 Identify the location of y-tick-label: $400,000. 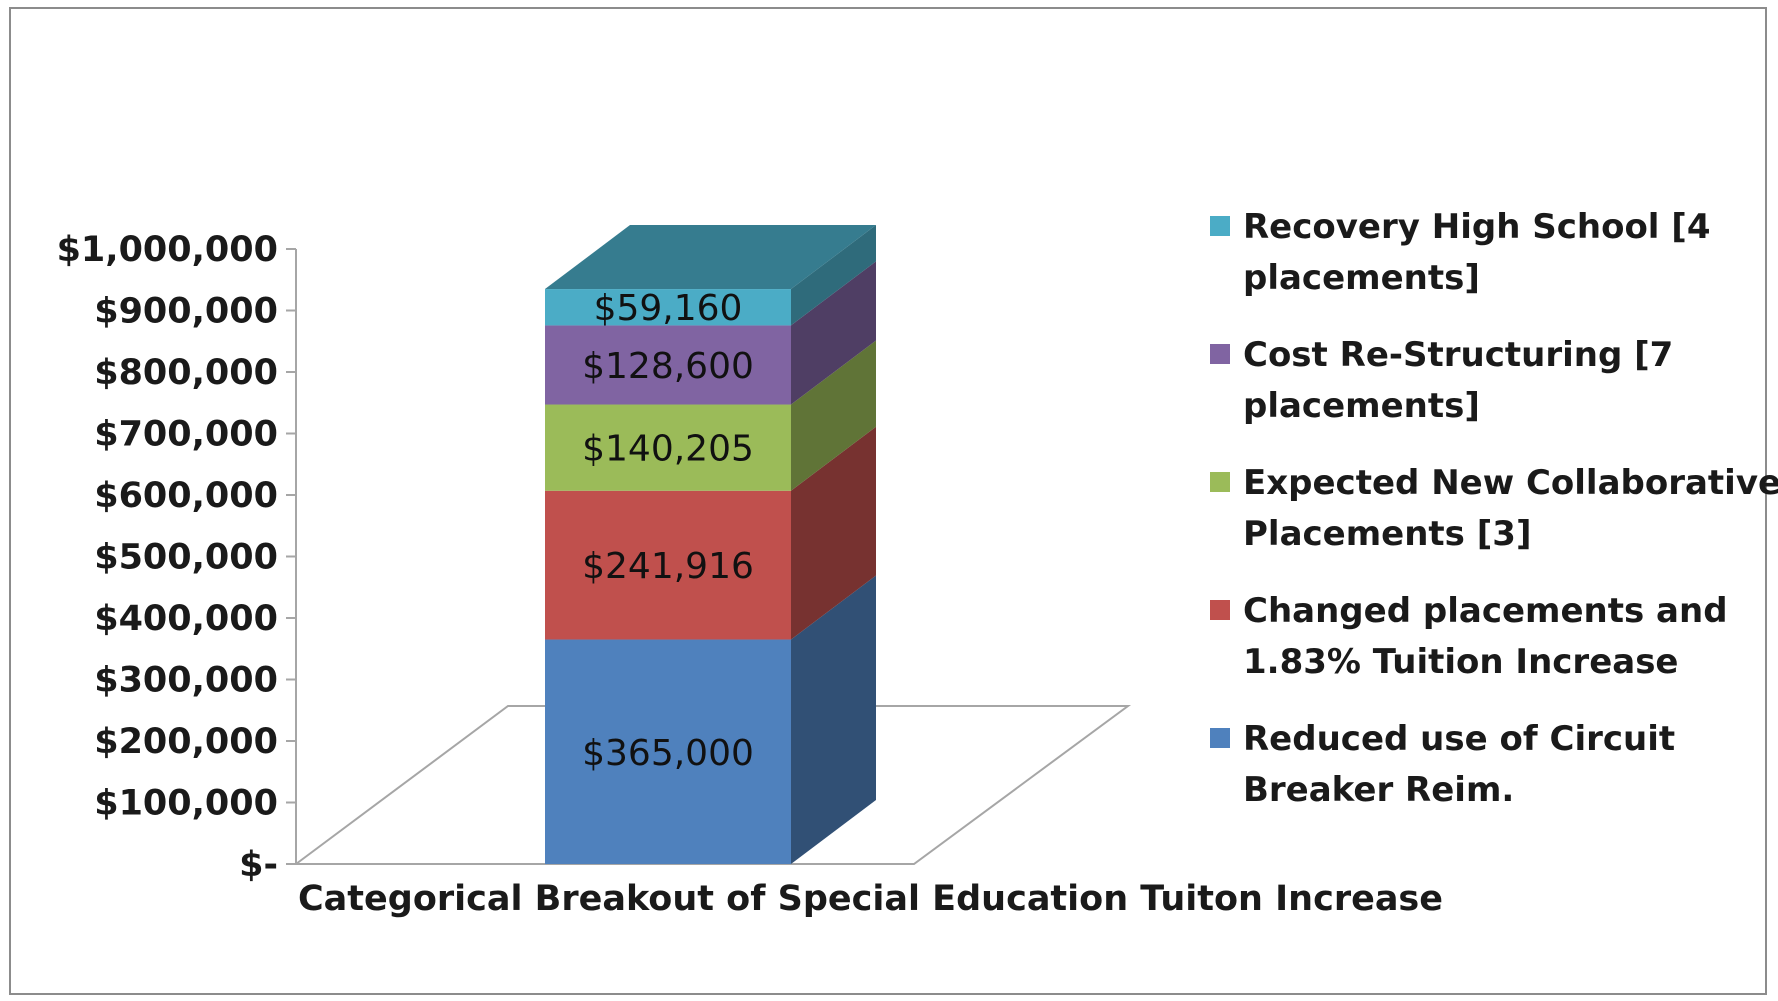
(186, 619).